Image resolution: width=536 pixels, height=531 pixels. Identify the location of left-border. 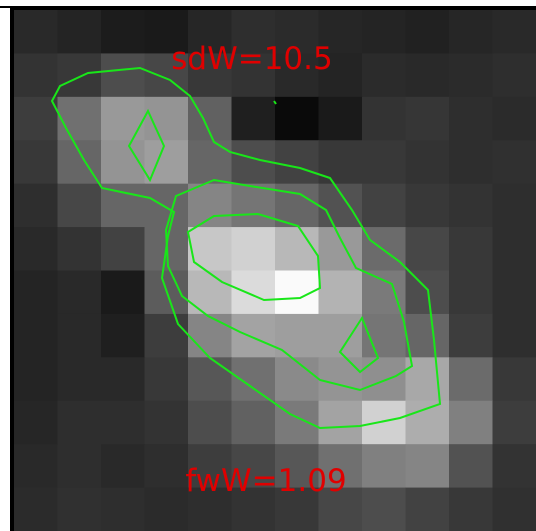
(5, 269).